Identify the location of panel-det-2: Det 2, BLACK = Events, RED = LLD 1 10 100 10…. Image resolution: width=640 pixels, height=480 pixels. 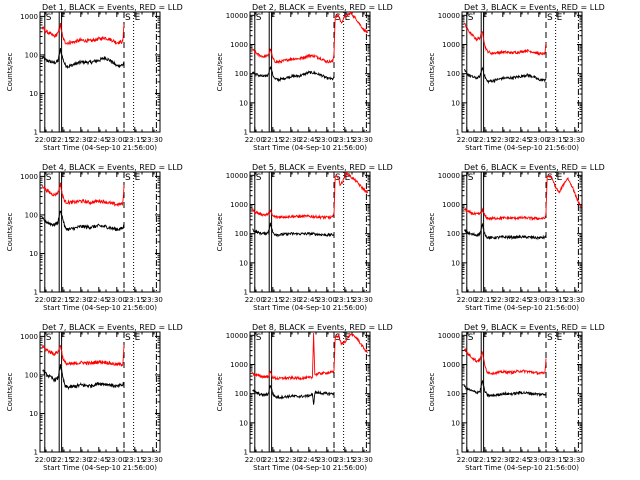
(304, 77).